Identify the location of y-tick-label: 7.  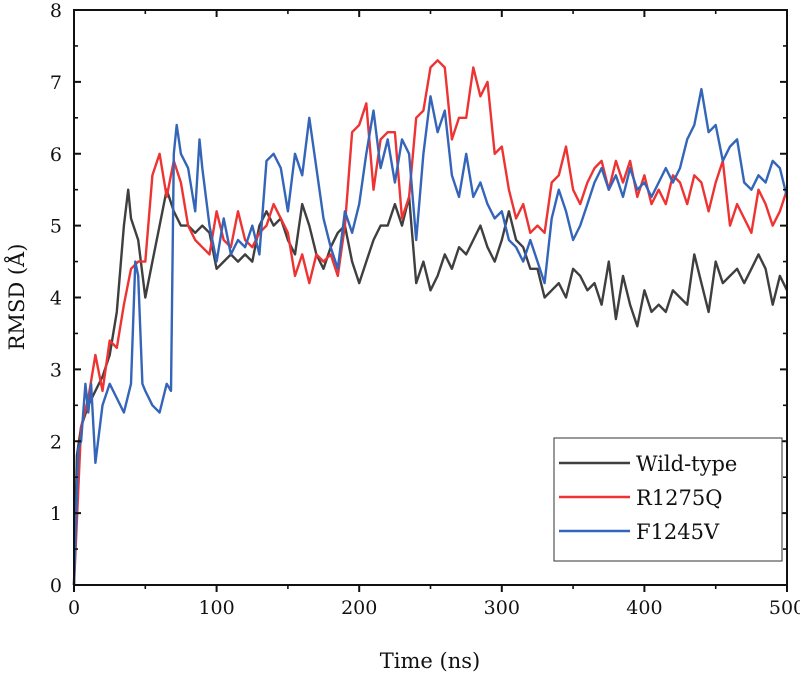
(56, 83).